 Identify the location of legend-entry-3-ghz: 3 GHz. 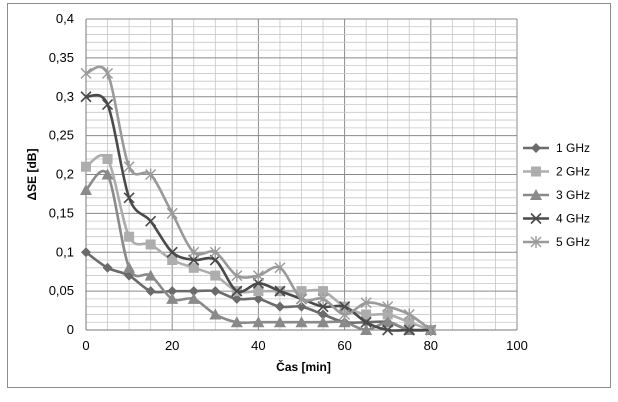
(556, 195).